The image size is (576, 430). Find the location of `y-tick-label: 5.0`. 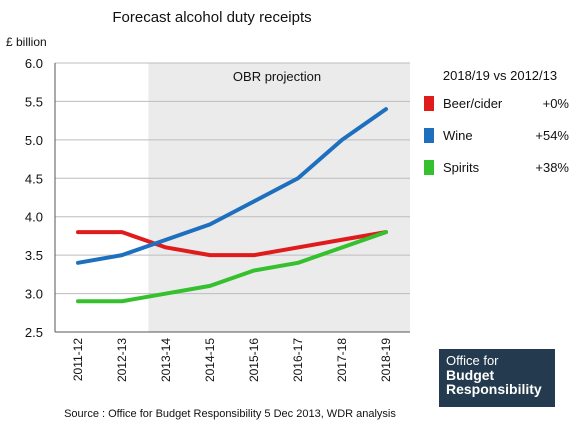

y-tick-label: 5.0 is located at coordinates (34, 140).